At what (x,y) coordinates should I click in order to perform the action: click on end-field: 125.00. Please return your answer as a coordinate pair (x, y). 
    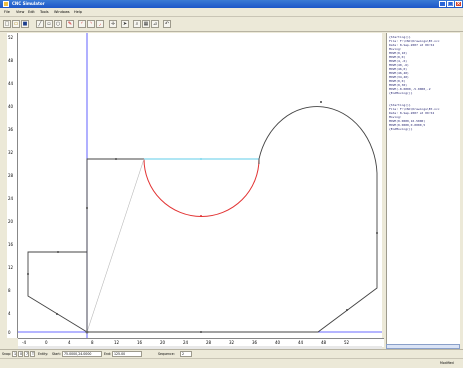
    Looking at the image, I should click on (127, 354).